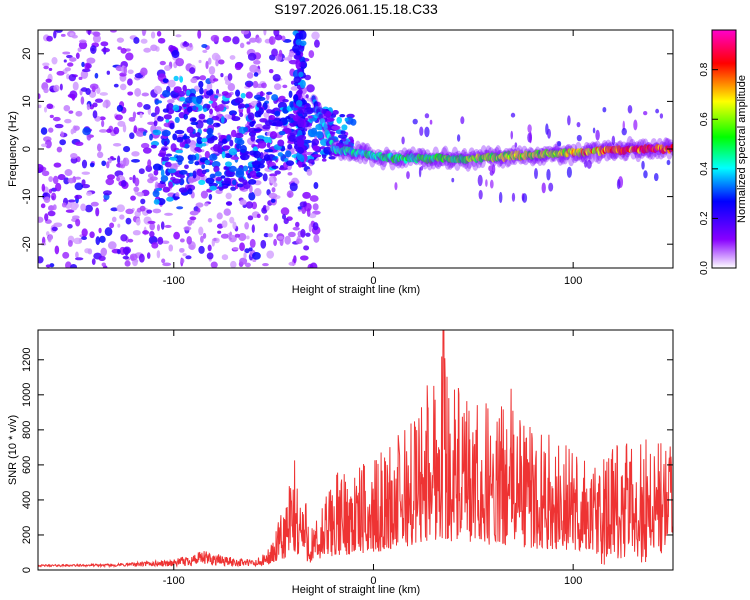  I want to click on y-tick-label: -20, so click(27, 244).